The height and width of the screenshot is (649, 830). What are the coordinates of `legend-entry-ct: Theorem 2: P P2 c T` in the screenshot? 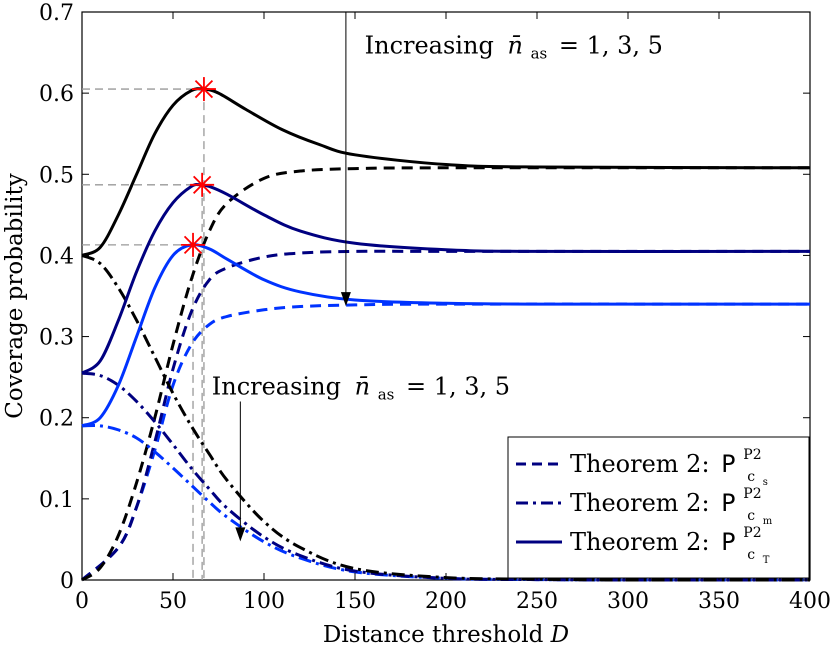 It's located at (643, 540).